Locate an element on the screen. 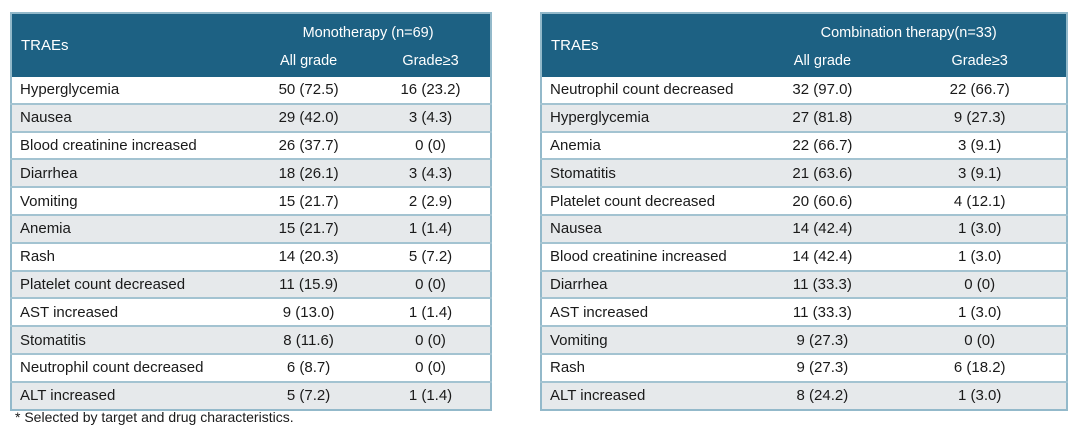 The width and height of the screenshot is (1080, 437). all-grade-value-cell: 11 (15.9) is located at coordinates (308, 284).